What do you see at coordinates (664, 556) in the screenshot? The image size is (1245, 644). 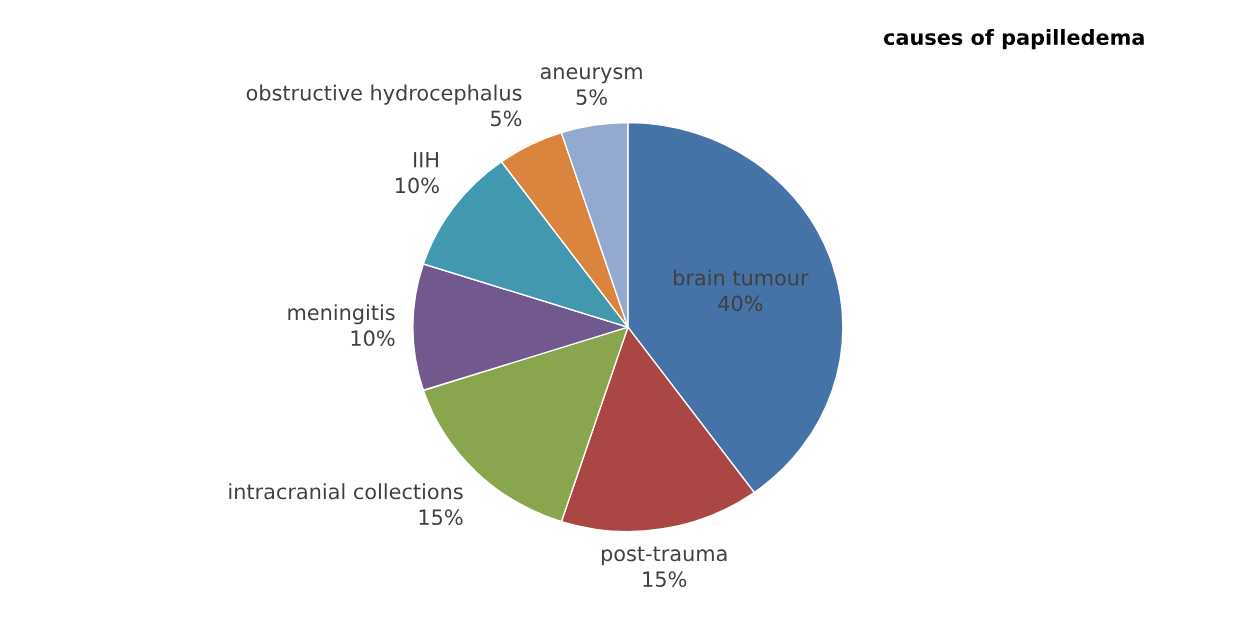 I see `slice-label: post-trauma` at bounding box center [664, 556].